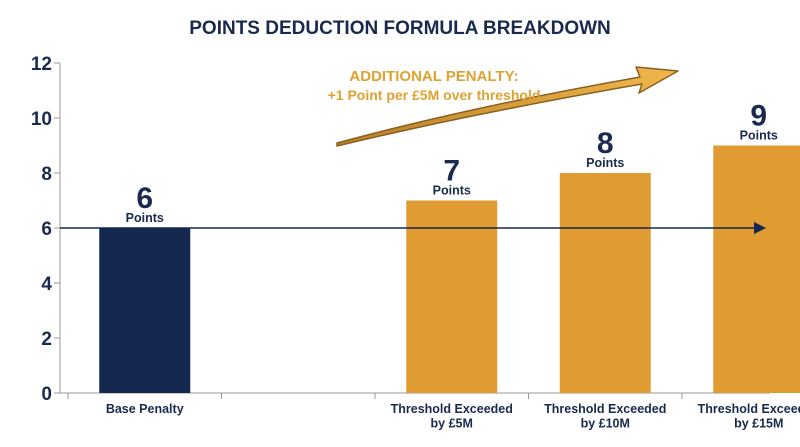 The height and width of the screenshot is (447, 800). What do you see at coordinates (41, 119) in the screenshot?
I see `y-tick-label: 10` at bounding box center [41, 119].